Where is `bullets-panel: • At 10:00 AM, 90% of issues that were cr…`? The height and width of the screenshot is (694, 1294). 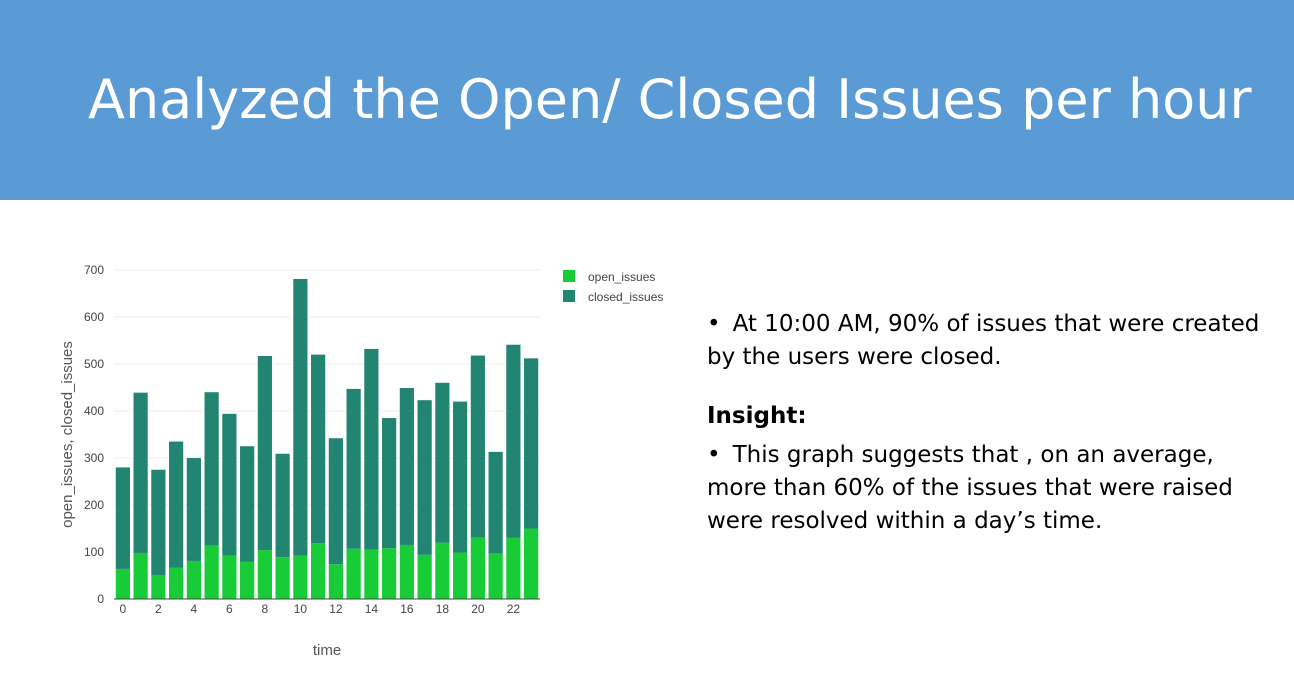
bullets-panel: • At 10:00 AM, 90% of issues that were cr… is located at coordinates (992, 423).